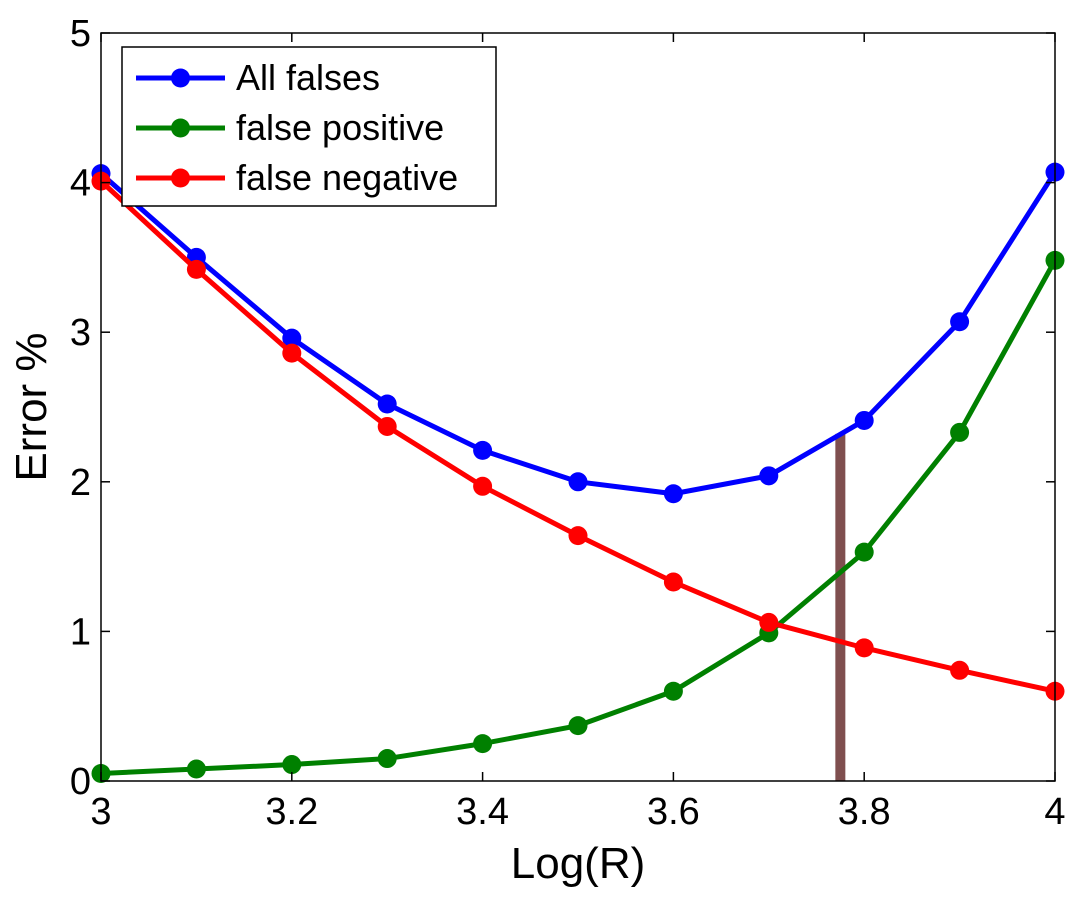 Image resolution: width=1078 pixels, height=897 pixels. What do you see at coordinates (291, 812) in the screenshot?
I see `x-tick-label: 3.2` at bounding box center [291, 812].